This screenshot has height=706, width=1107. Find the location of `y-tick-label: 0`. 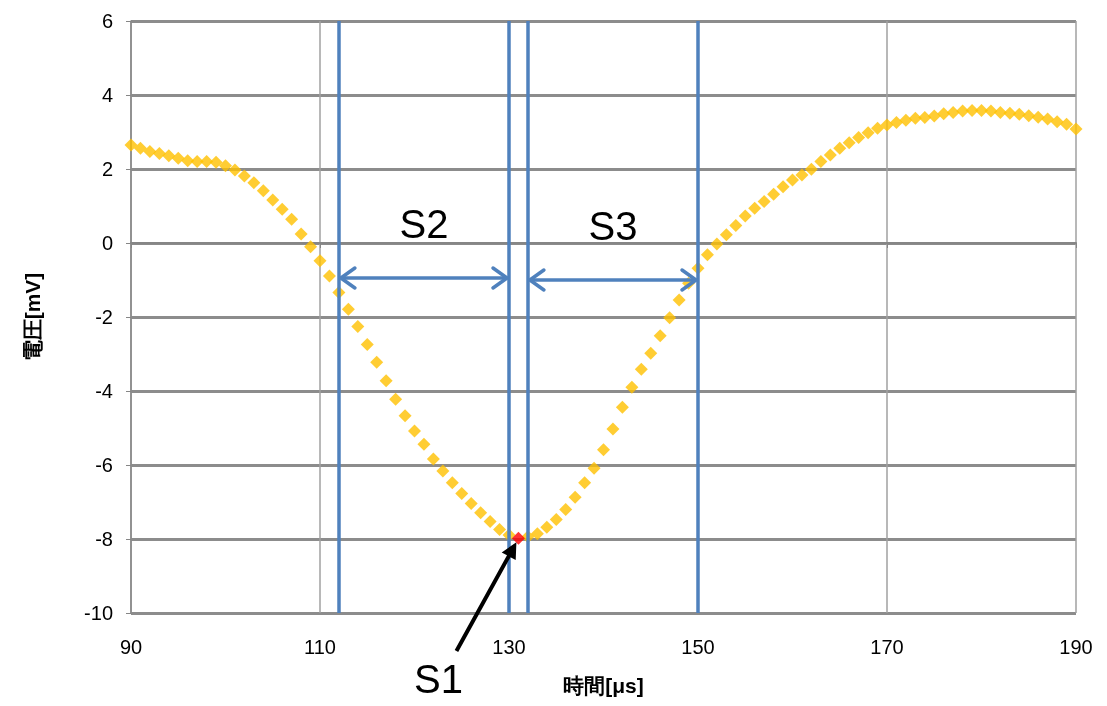

y-tick-label: 0 is located at coordinates (107, 243).